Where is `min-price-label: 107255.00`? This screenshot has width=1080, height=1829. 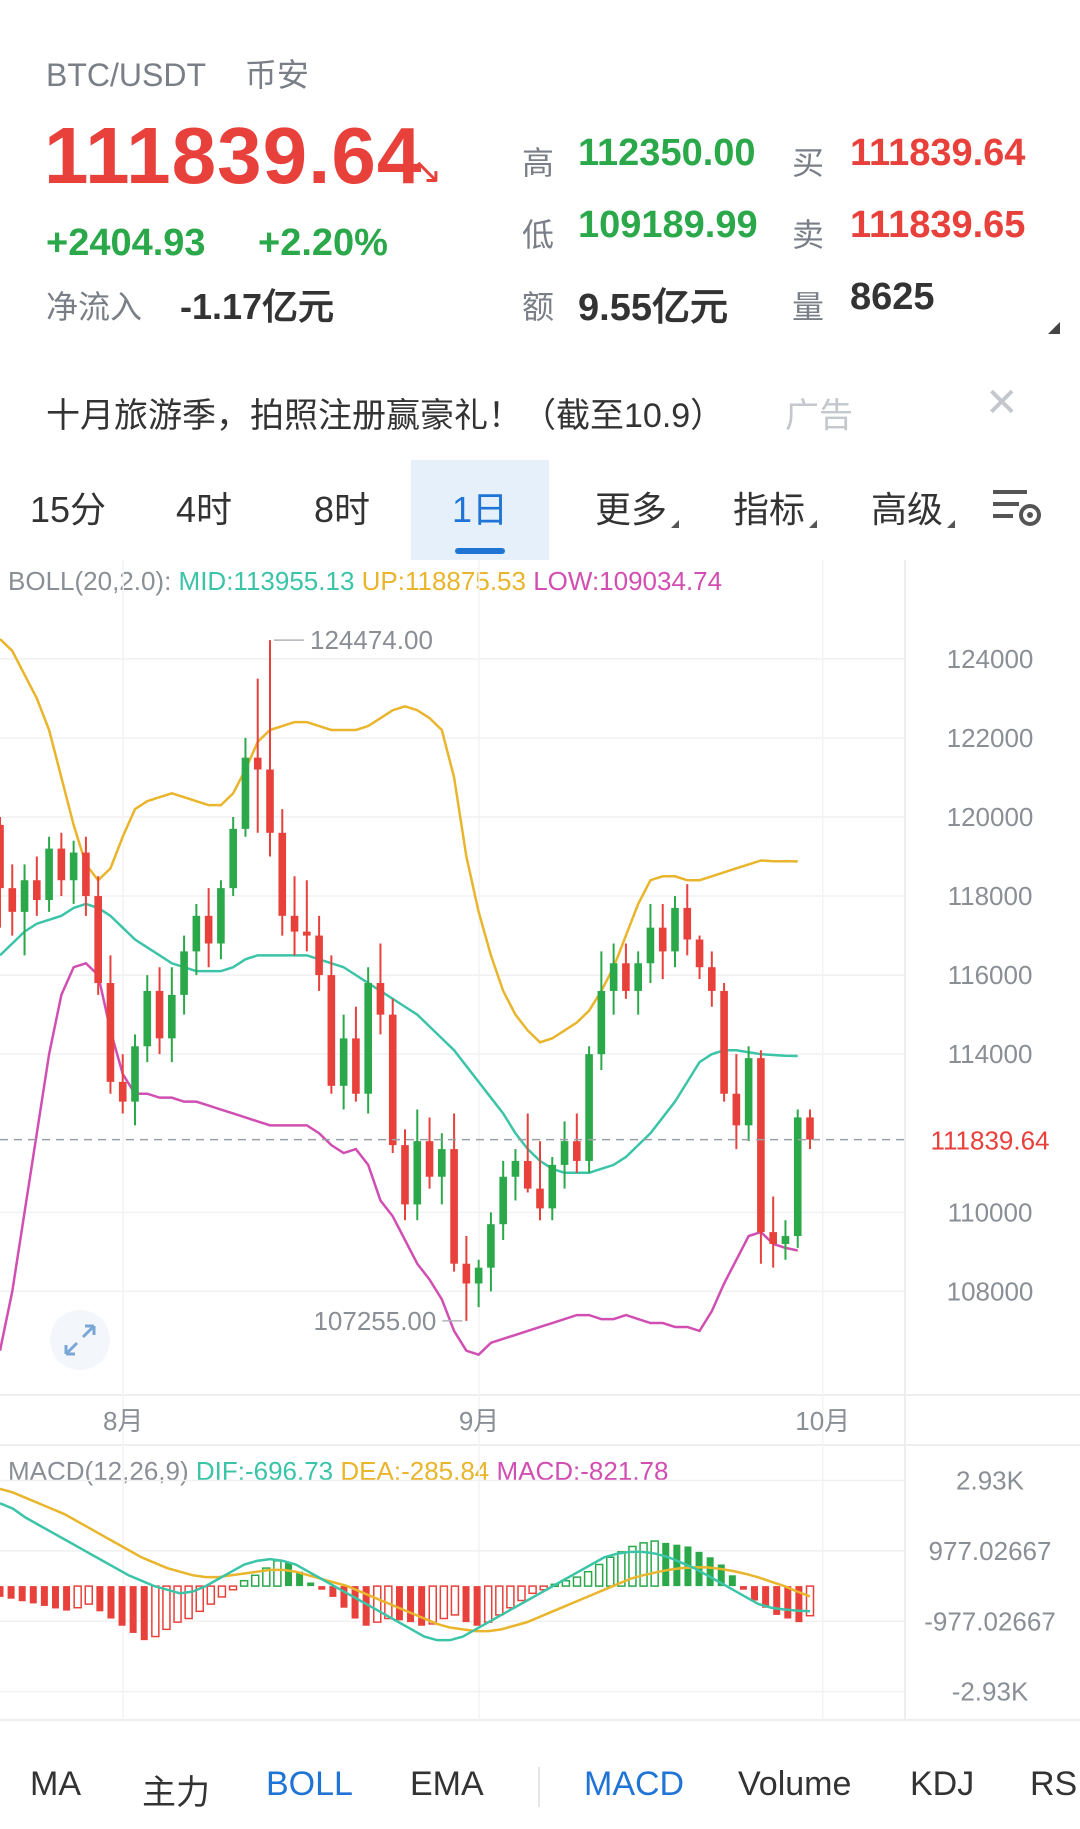 min-price-label: 107255.00 is located at coordinates (374, 1321).